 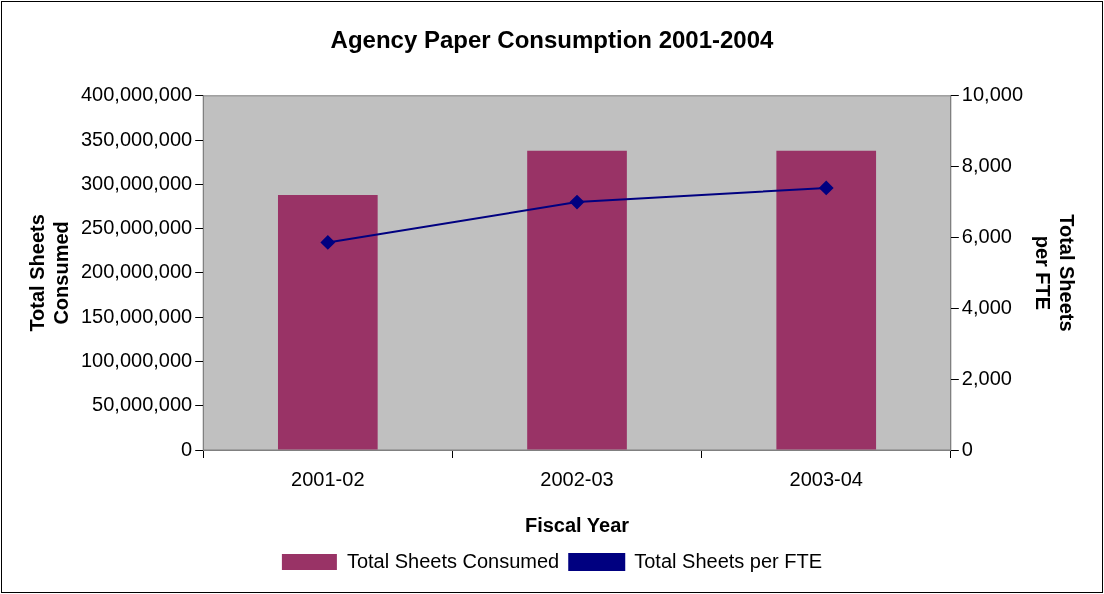 What do you see at coordinates (967, 448) in the screenshot?
I see `y2-tick-label: 0` at bounding box center [967, 448].